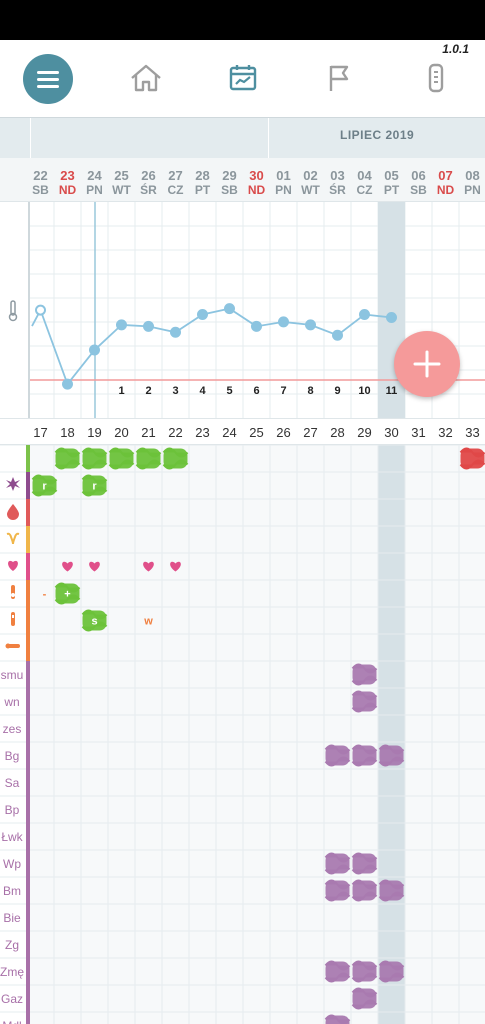 The image size is (485, 1024). Describe the element at coordinates (146, 78) in the screenshot. I see `home-button` at that location.